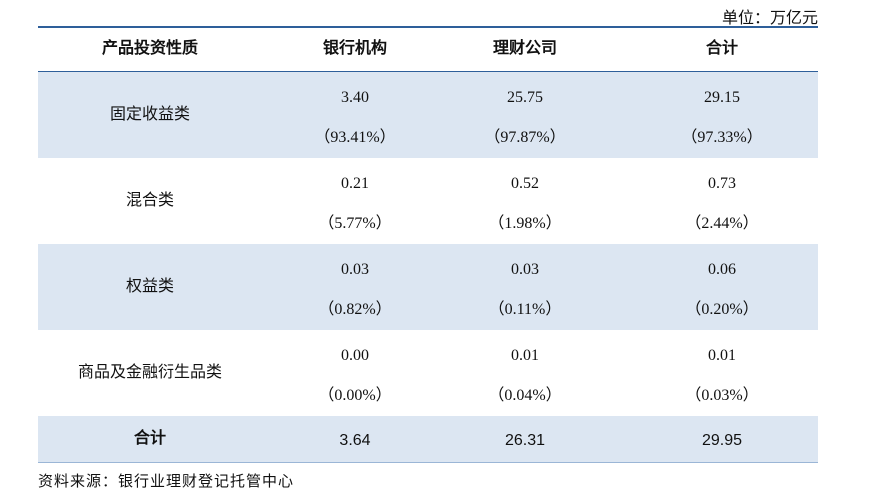  I want to click on cell-share: （0.11%）, so click(525, 309).